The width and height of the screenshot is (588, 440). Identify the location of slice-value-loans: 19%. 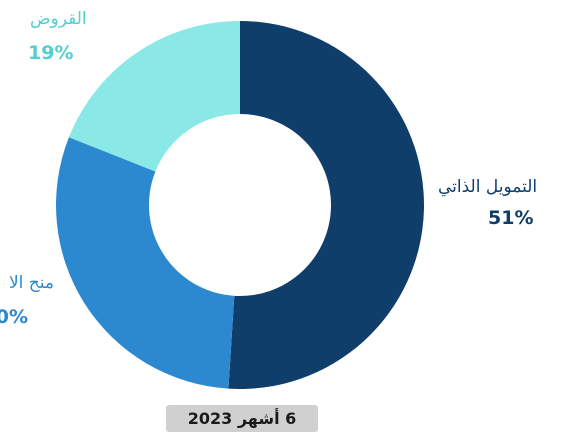
(51, 53).